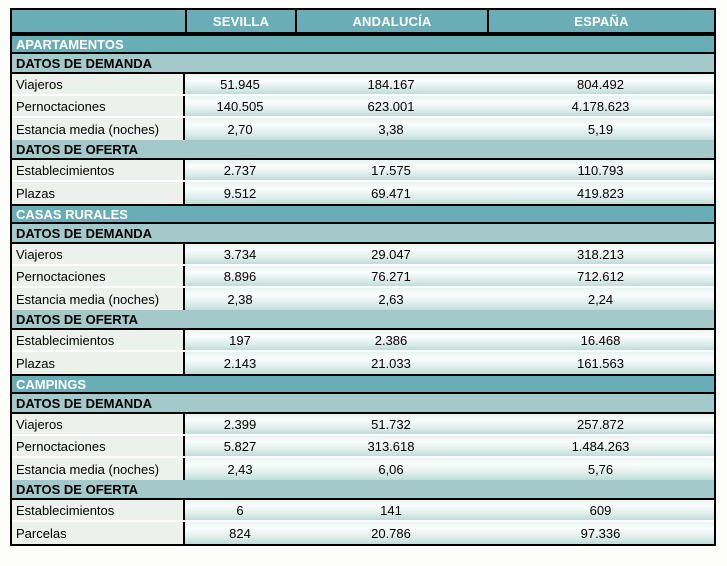  I want to click on table-row-establecimientos: Establecimientos 6 141 609, so click(363, 511).